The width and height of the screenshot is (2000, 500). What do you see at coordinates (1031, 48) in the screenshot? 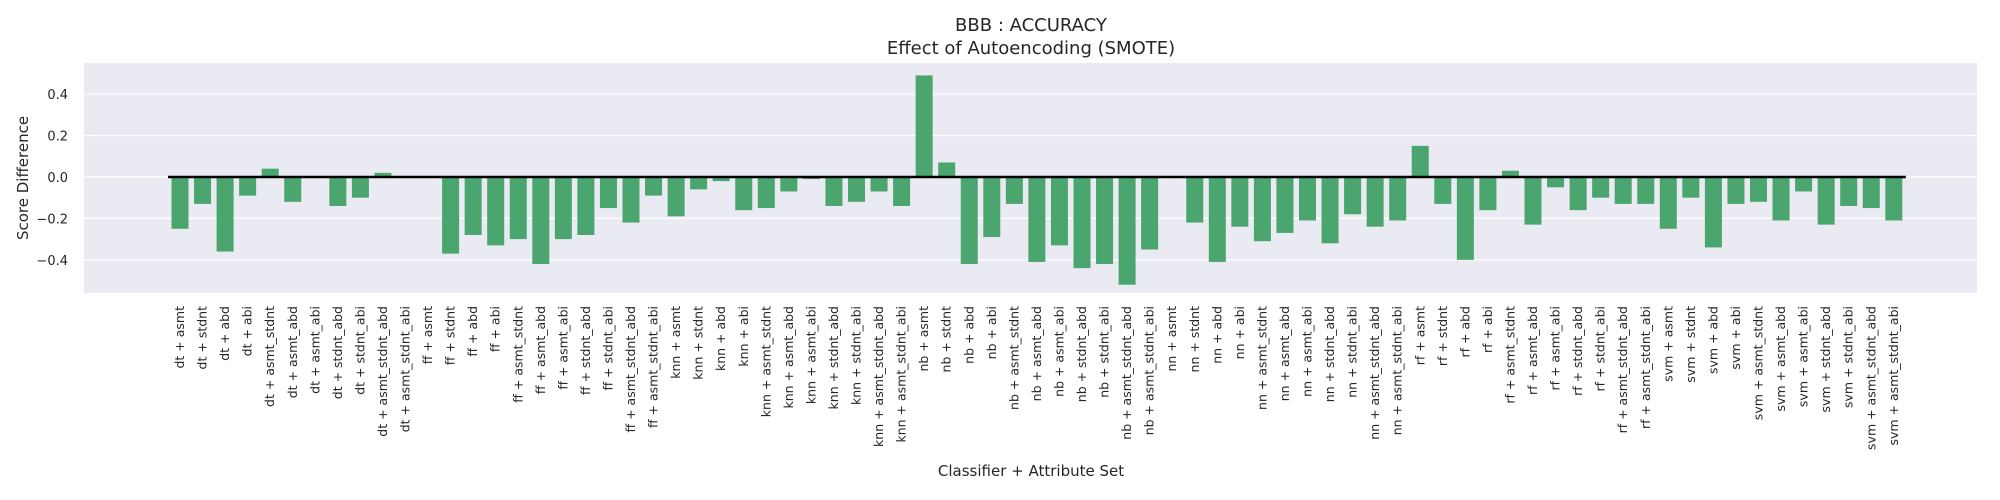
I see `chart-subtitle: Effect of Autoencoding (SMOTE)` at bounding box center [1031, 48].